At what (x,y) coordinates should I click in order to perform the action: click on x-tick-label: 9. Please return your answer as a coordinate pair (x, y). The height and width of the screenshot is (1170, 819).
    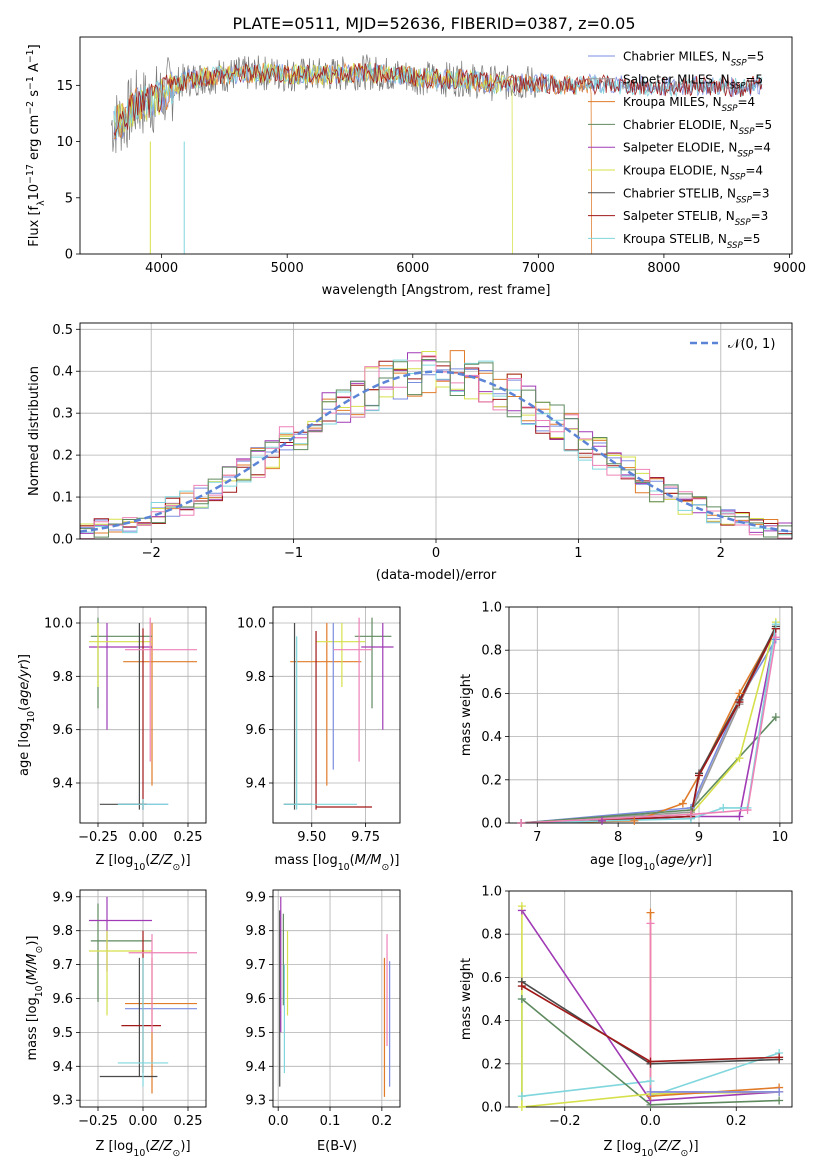
    Looking at the image, I should click on (699, 837).